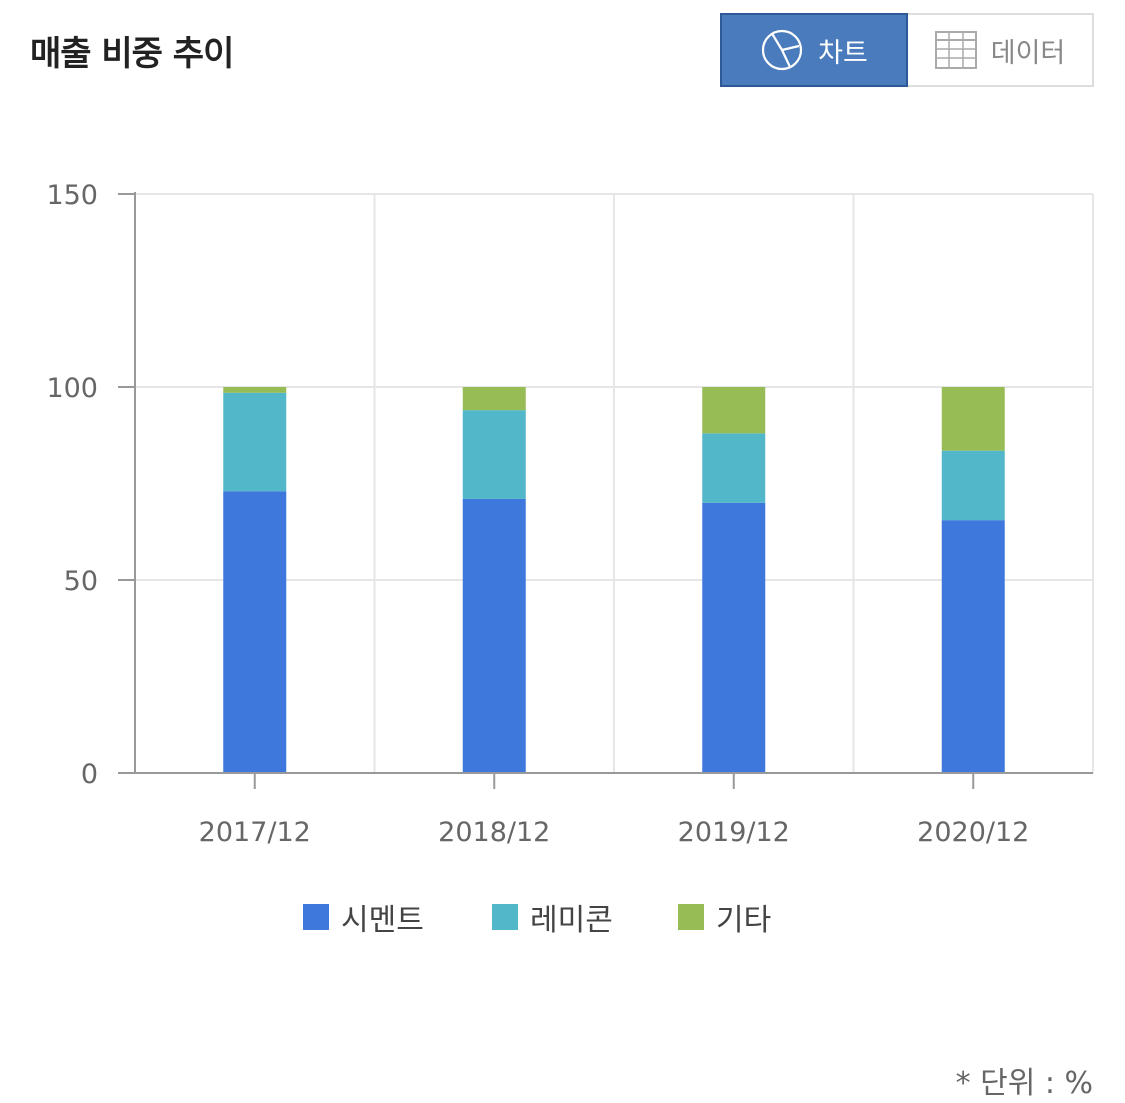 The image size is (1125, 1103). What do you see at coordinates (744, 920) in the screenshot?
I see `legend-label: 기타` at bounding box center [744, 920].